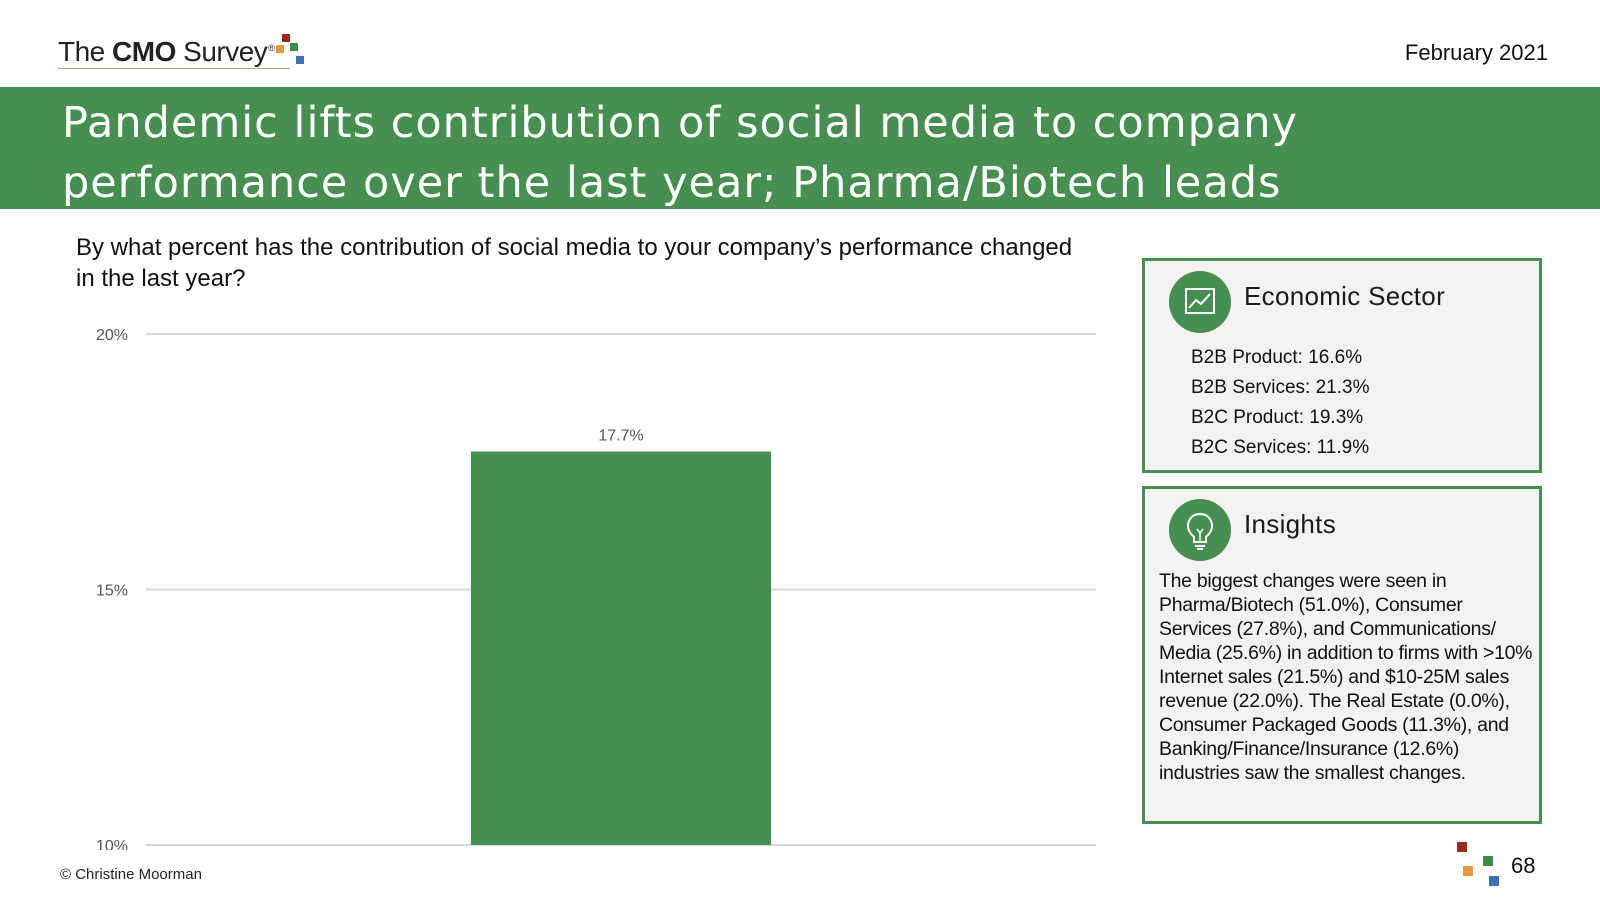 Image resolution: width=1600 pixels, height=900 pixels. Describe the element at coordinates (1200, 530) in the screenshot. I see `lightbulb-icon` at that location.